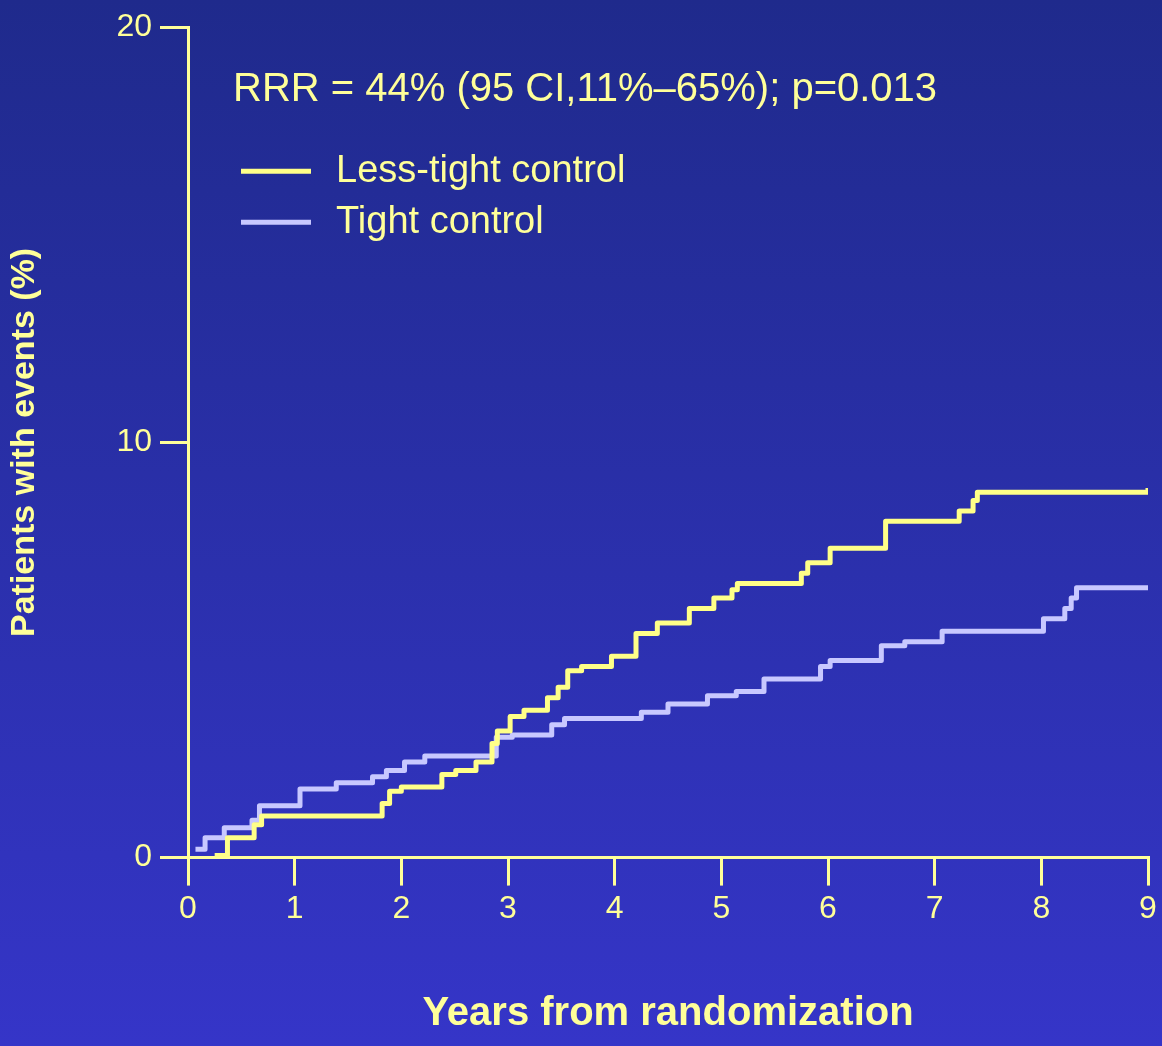 The image size is (1162, 1046). I want to click on x-tick-label: 3, so click(508, 906).